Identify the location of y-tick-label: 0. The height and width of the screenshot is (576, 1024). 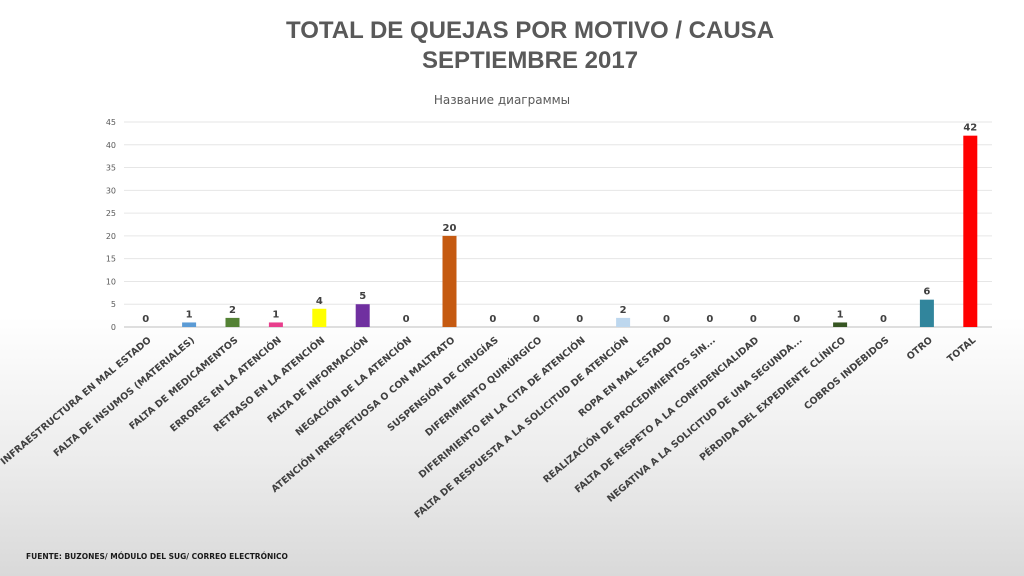
(113, 327).